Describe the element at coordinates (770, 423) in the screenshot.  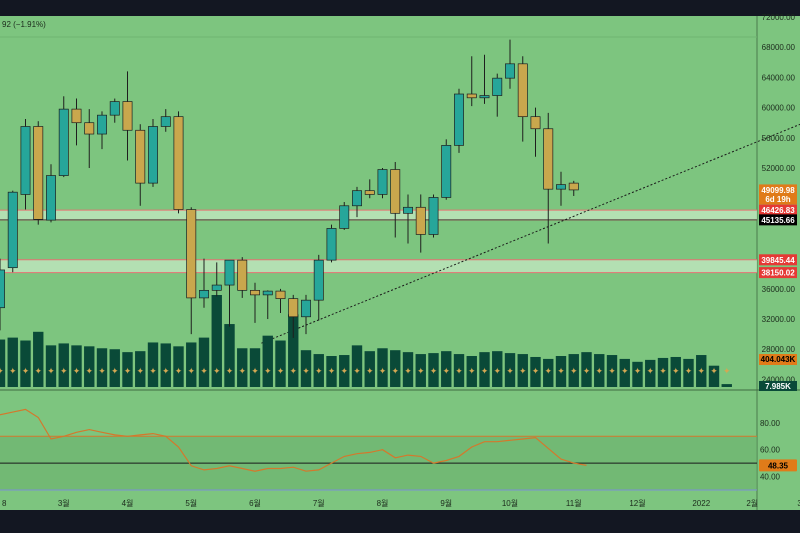
I see `rsi-tick-label: 80.00` at that location.